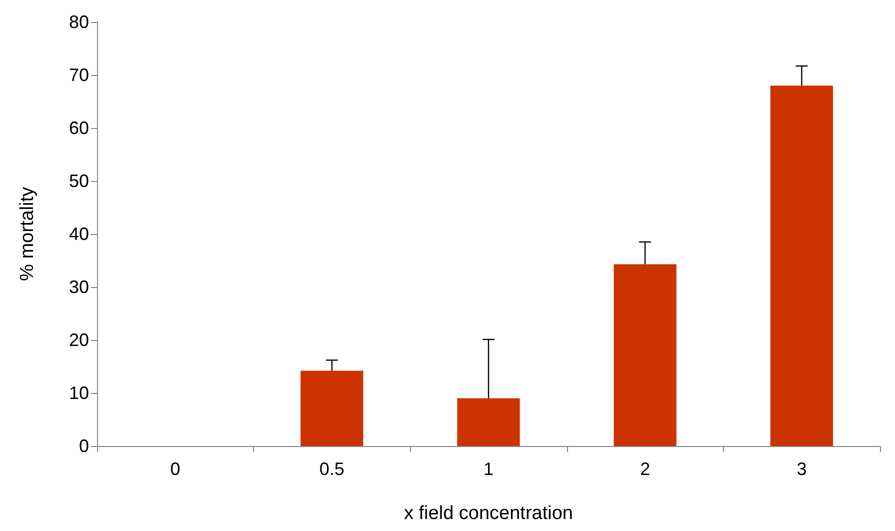 The image size is (895, 531). I want to click on y-tick-label: 60, so click(78, 128).